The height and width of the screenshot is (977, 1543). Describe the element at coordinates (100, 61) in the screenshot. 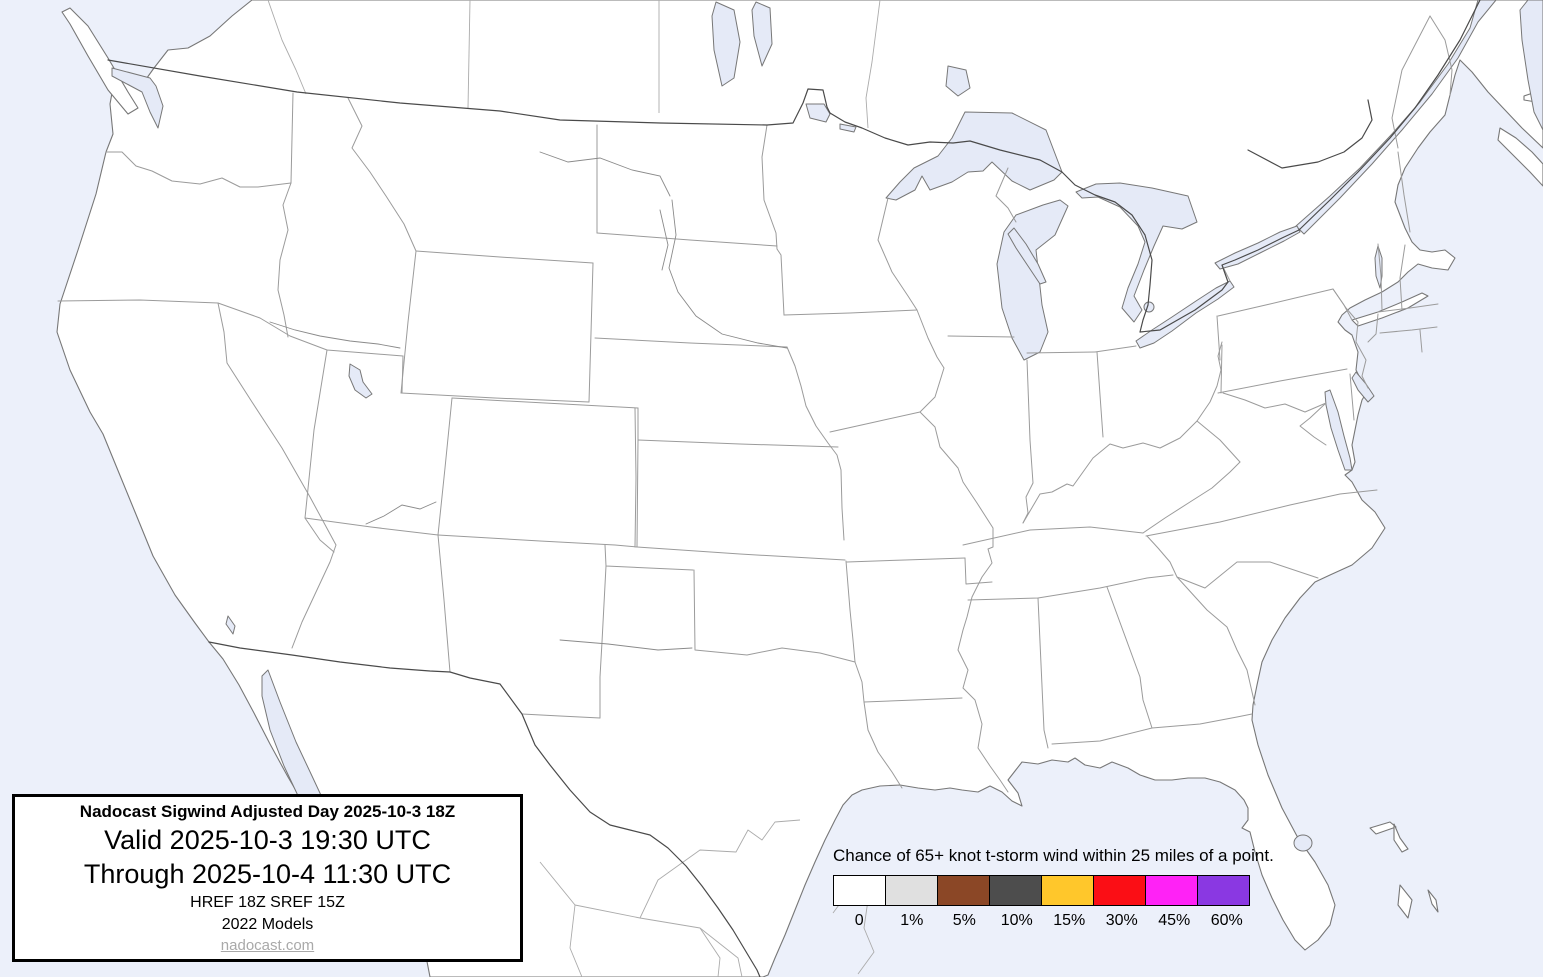

I see `vancouver-island` at that location.